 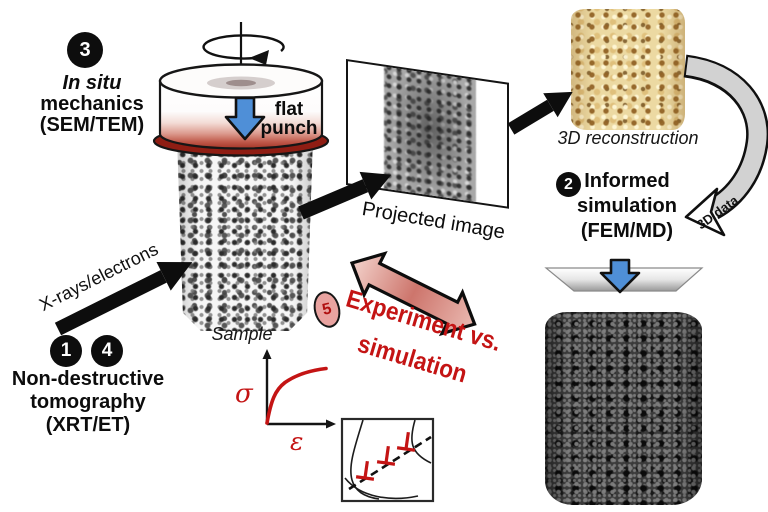 I want to click on 3d-data-curved-arrow, so click(x=725, y=145).